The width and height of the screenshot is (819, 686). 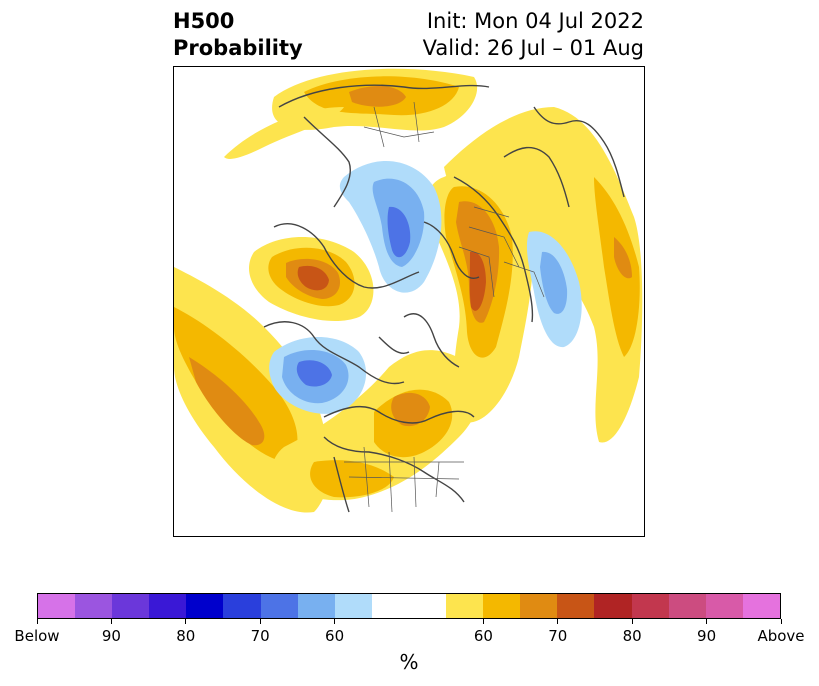 I want to click on siberia-above-max, so click(x=377, y=96).